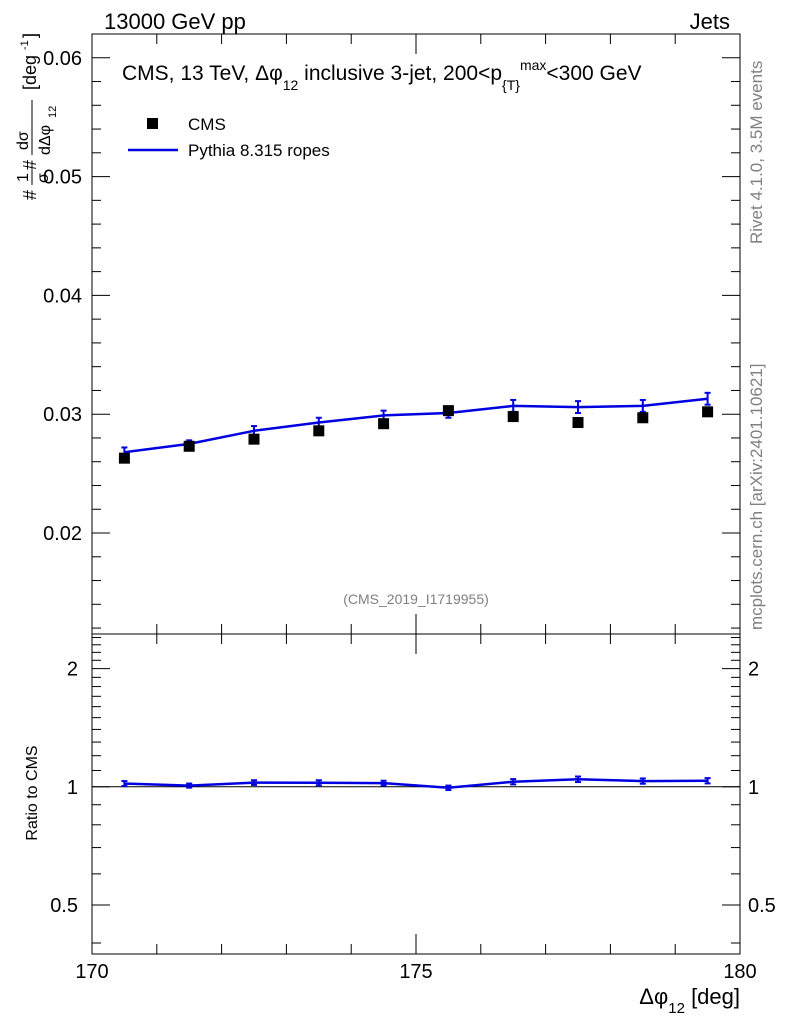  What do you see at coordinates (291, 85) in the screenshot?
I see `title-sub12: 12` at bounding box center [291, 85].